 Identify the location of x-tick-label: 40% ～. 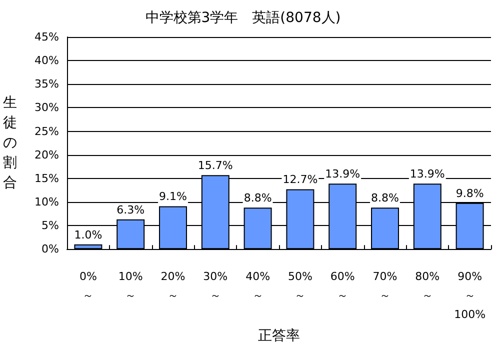
(258, 286).